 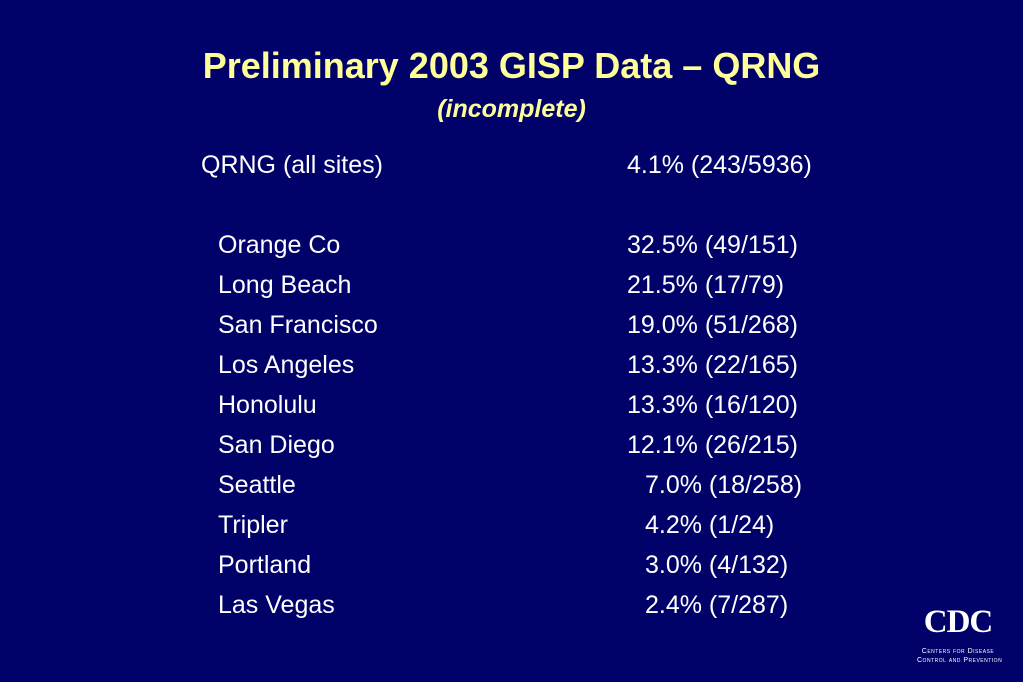 I want to click on site-label: Las Vegas, so click(x=276, y=605).